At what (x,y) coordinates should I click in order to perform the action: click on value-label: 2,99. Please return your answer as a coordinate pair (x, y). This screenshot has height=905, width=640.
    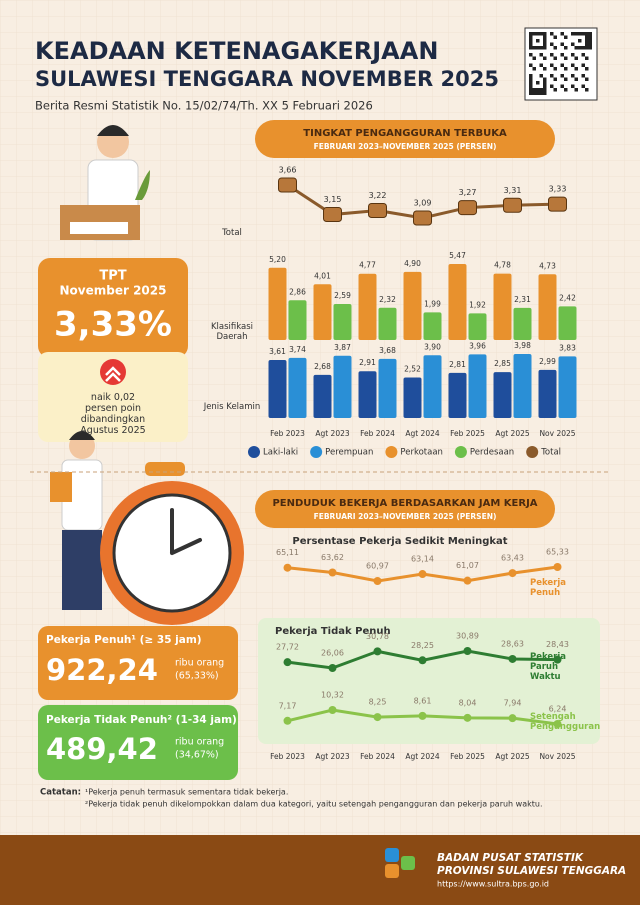
    Looking at the image, I should click on (547, 361).